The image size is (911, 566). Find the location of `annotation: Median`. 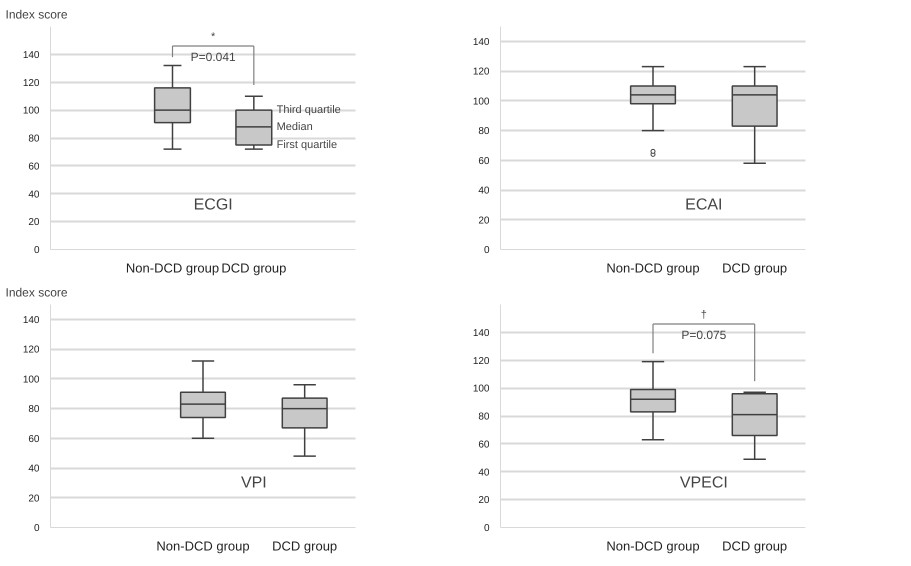

annotation: Median is located at coordinates (294, 126).